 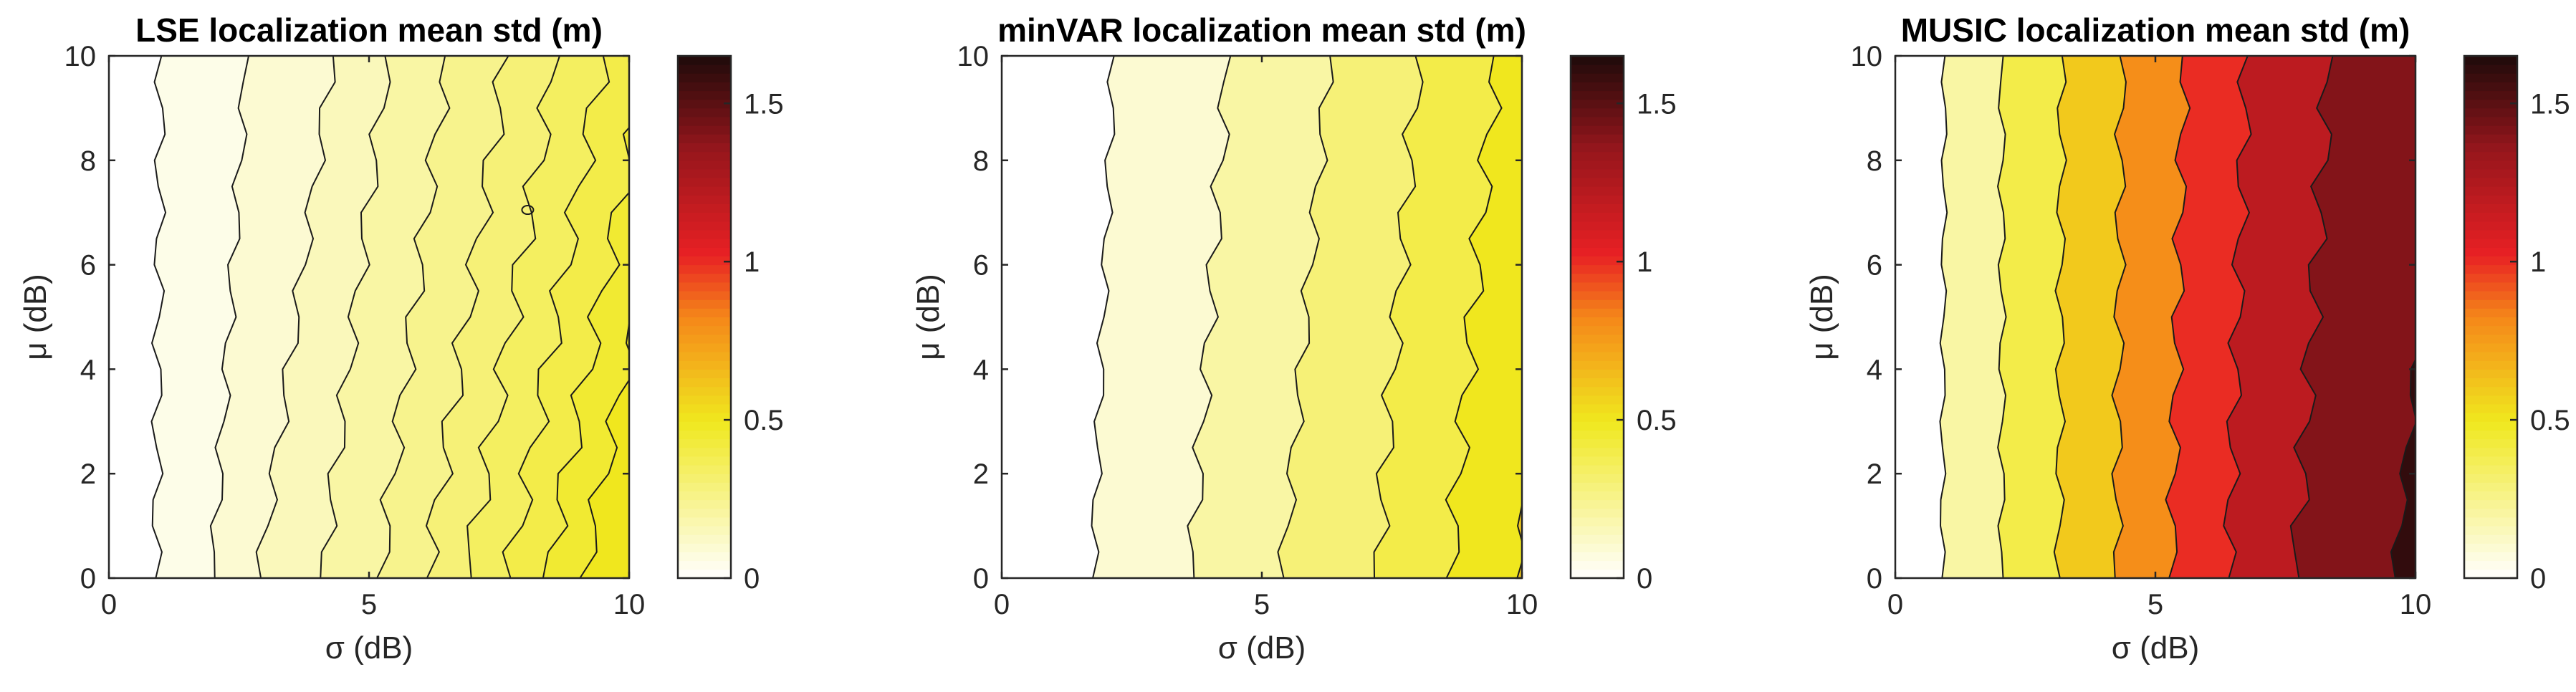 I want to click on y-tick-label: 6, so click(x=88, y=266).